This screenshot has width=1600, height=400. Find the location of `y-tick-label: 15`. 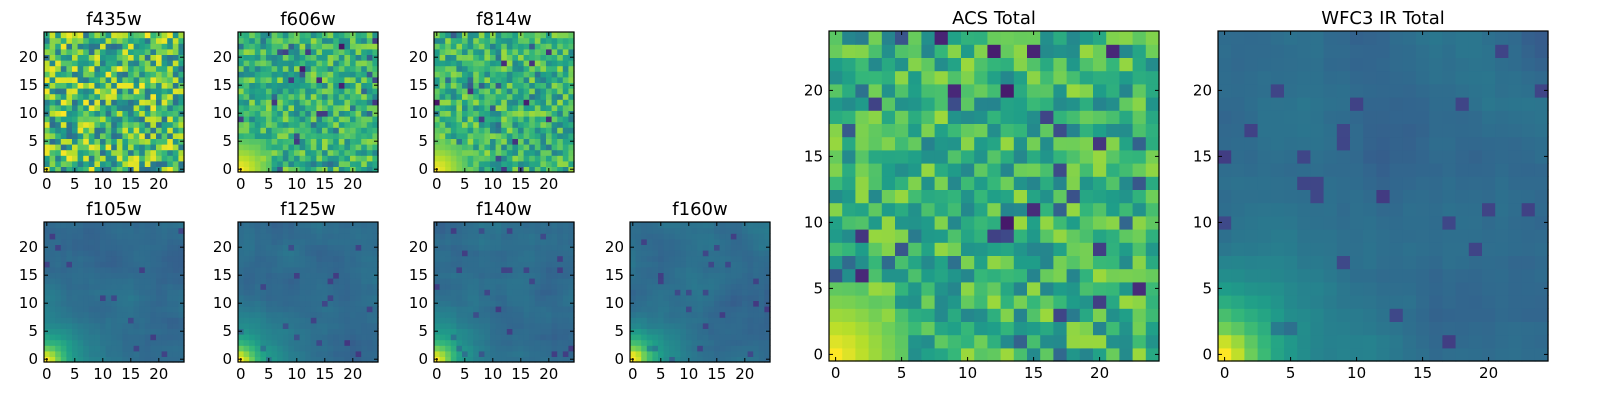

y-tick-label: 15 is located at coordinates (222, 85).